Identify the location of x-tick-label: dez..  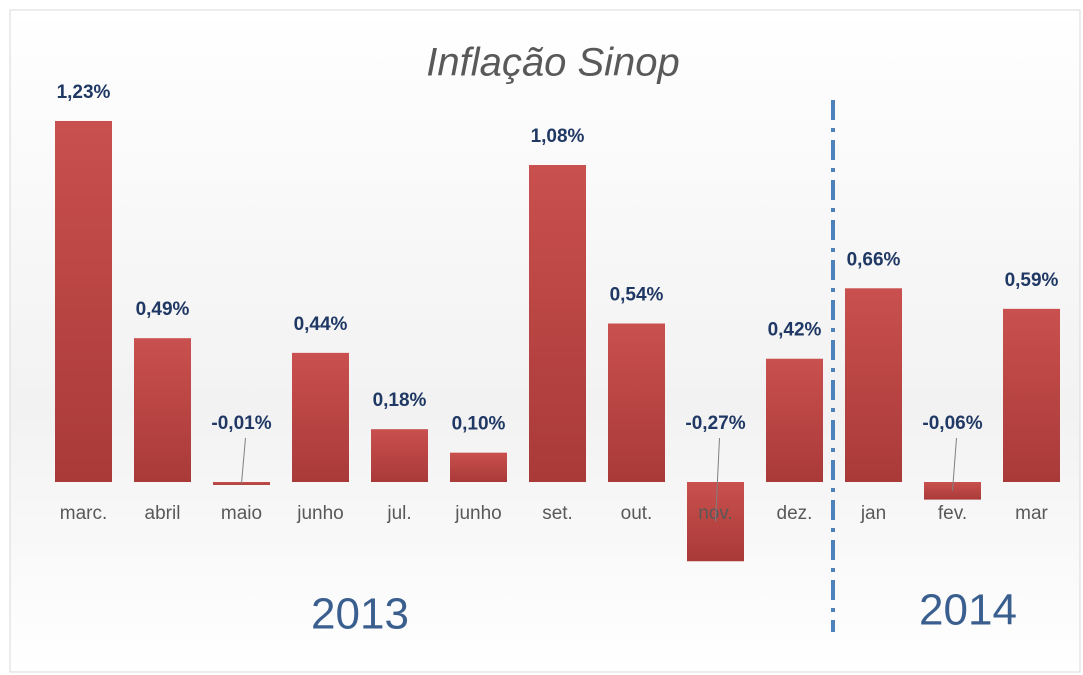
(795, 513).